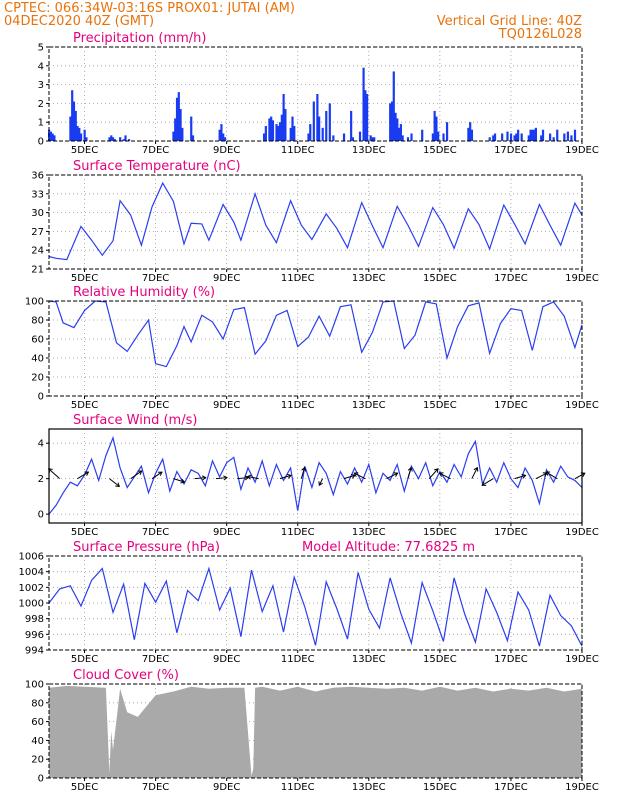  What do you see at coordinates (315, 731) in the screenshot?
I see `cloud-cover-area` at bounding box center [315, 731].